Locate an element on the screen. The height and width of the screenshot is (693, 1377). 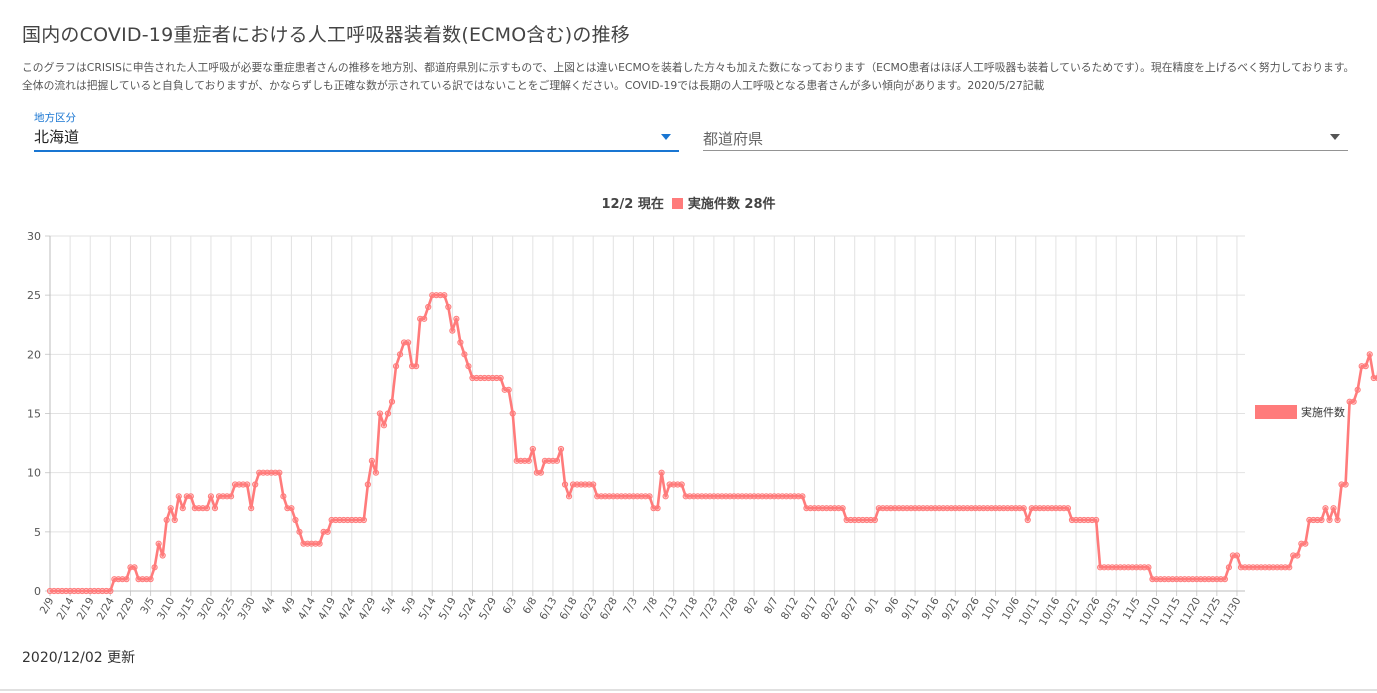
y-tick-label: 20 is located at coordinates (34, 354).